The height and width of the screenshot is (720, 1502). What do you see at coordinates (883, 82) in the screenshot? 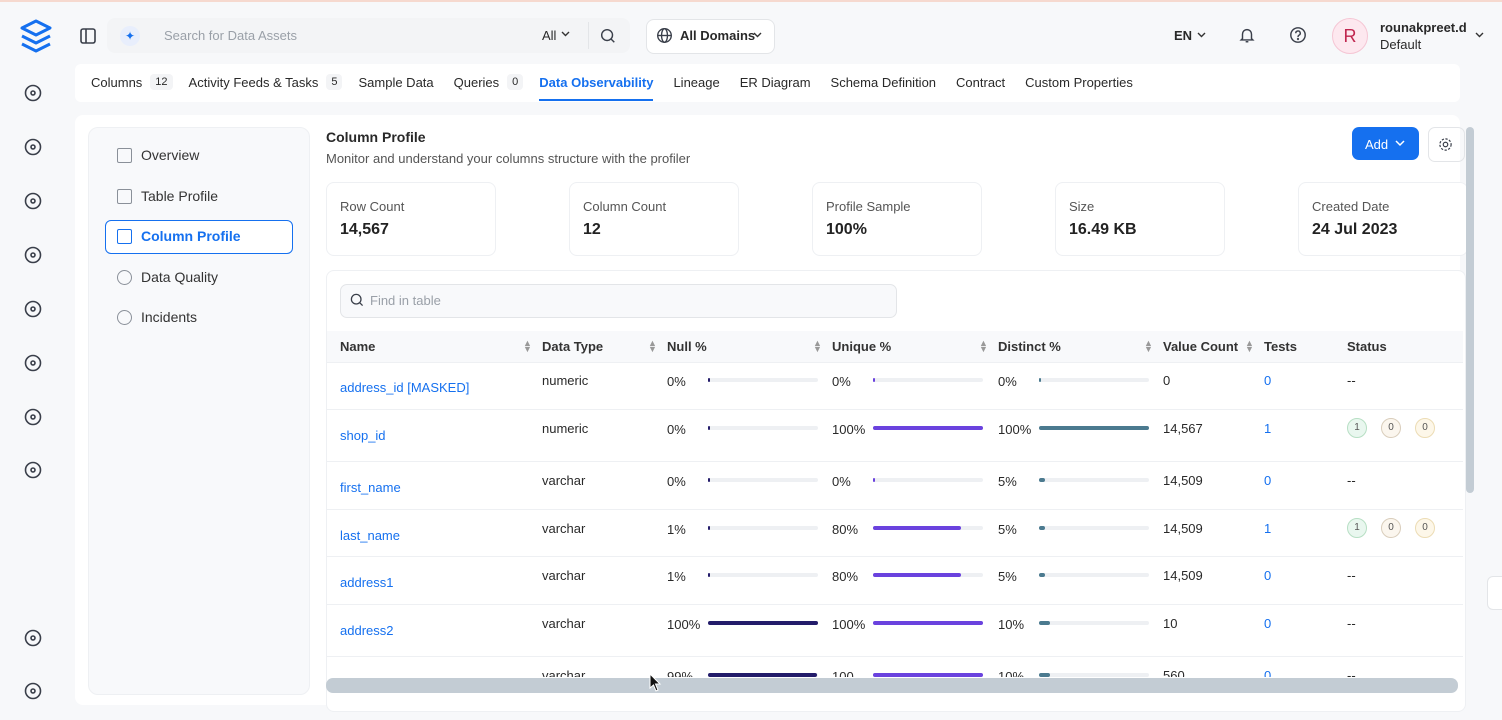
I see `tab: Schema Definition` at bounding box center [883, 82].